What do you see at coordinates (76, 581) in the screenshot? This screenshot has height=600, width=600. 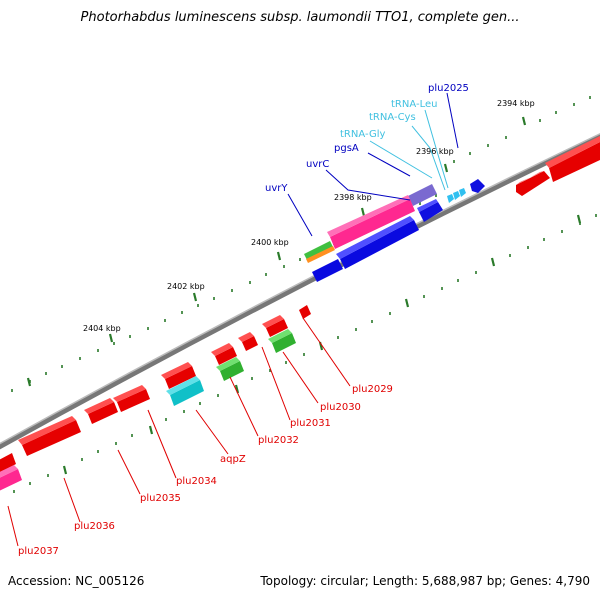 I see `accession-text: Accession: NC_005126` at bounding box center [76, 581].